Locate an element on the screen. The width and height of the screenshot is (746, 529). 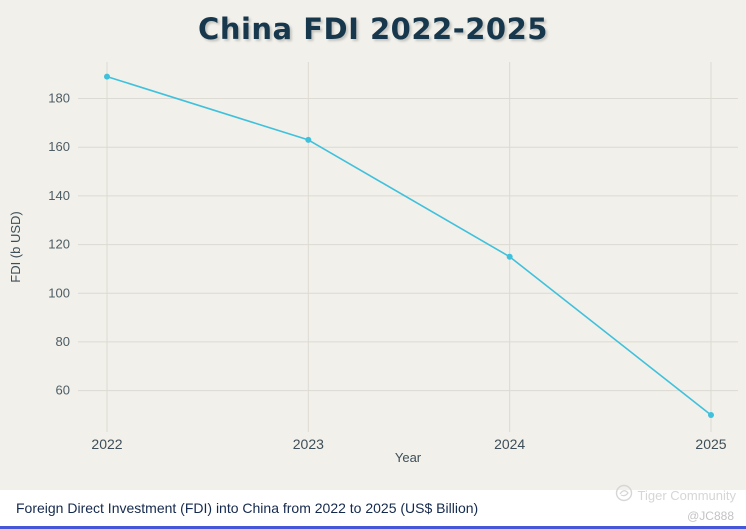
y-tick-label: 60 is located at coordinates (63, 390).